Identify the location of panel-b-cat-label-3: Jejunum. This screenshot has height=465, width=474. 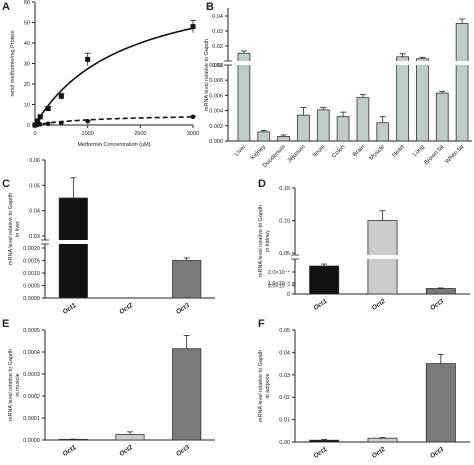
(297, 154).